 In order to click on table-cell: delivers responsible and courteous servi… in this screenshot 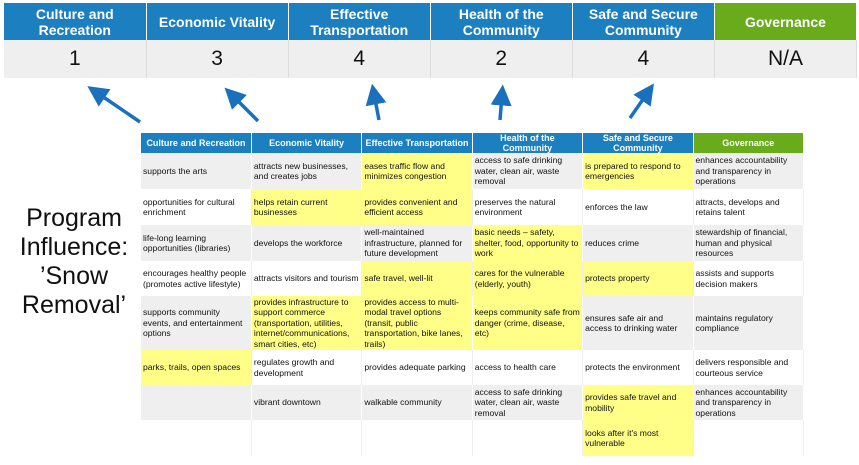, I will do `click(749, 367)`.